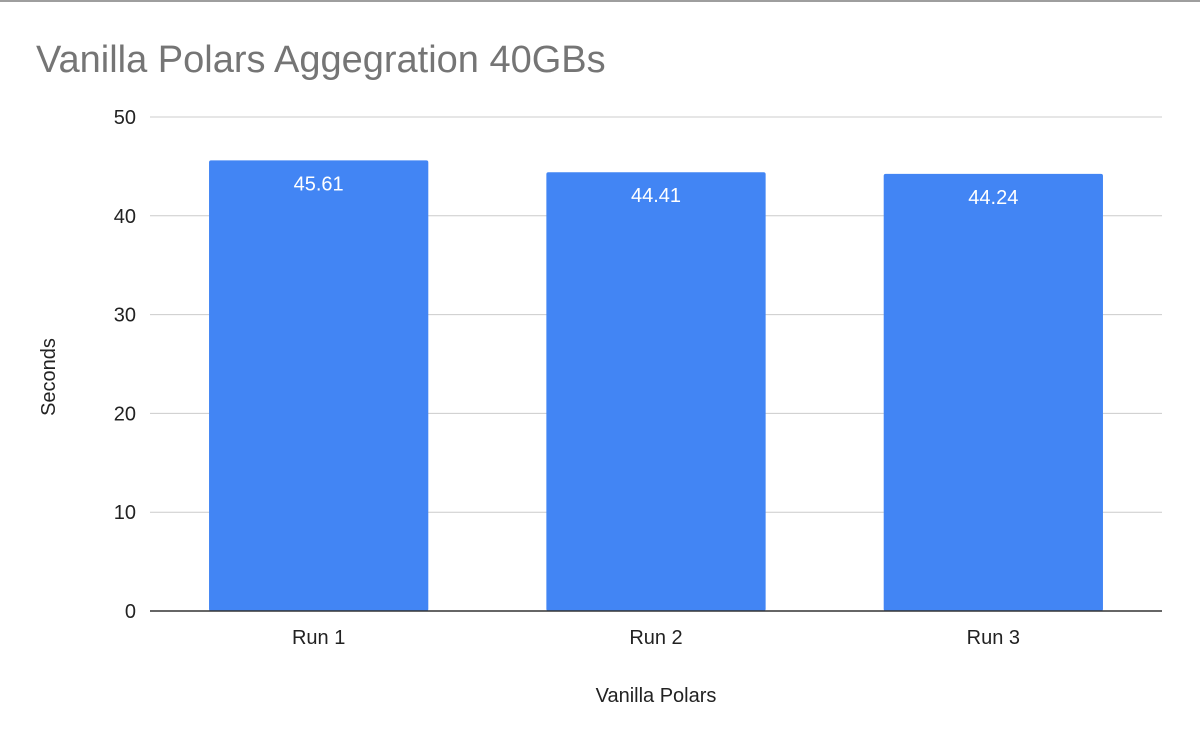  I want to click on data-labels: 45.61 44.41 44.24, so click(656, 191).